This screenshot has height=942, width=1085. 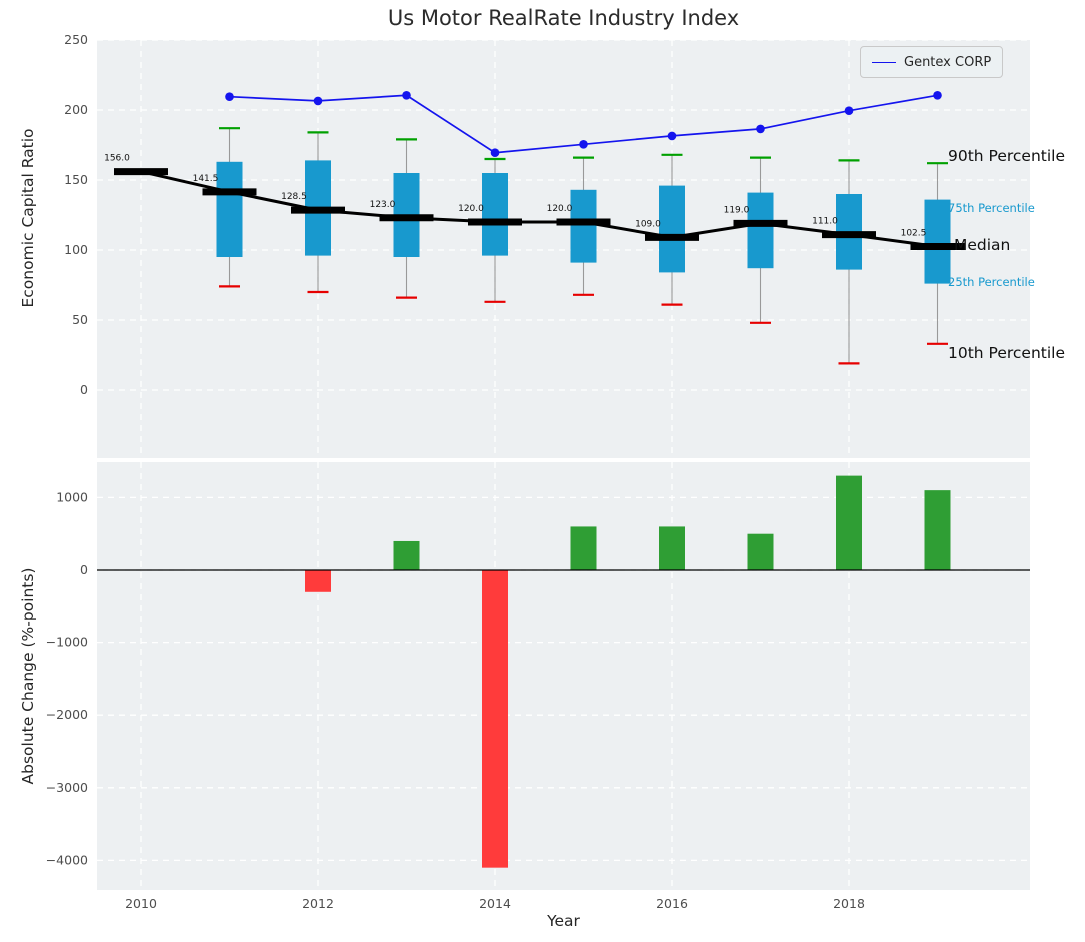 What do you see at coordinates (672, 903) in the screenshot?
I see `x-tick-label: 2016` at bounding box center [672, 903].